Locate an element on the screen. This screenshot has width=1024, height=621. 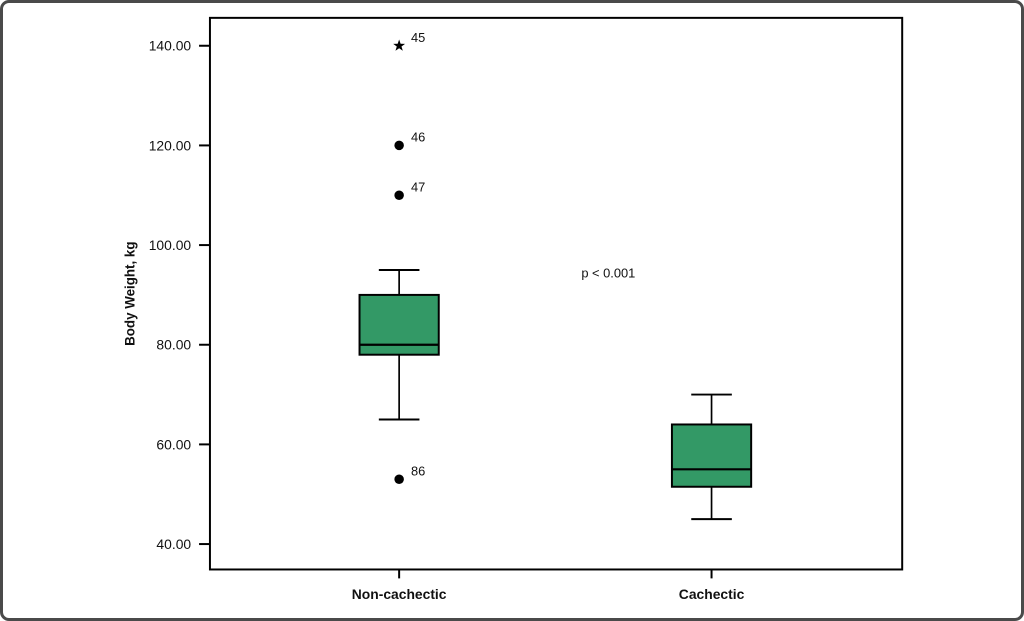
extreme-outlier-marker-non-cachectic is located at coordinates (399, 45).